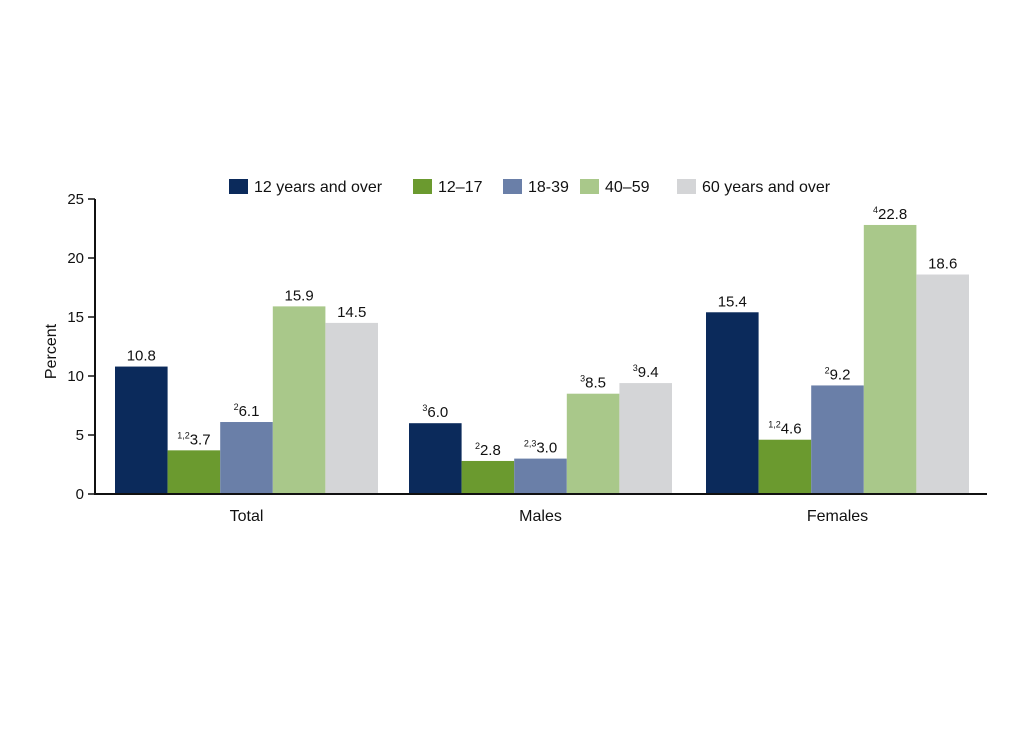 Image resolution: width=1024 pixels, height=753 pixels. I want to click on data-label: 2,33.0, so click(540, 448).